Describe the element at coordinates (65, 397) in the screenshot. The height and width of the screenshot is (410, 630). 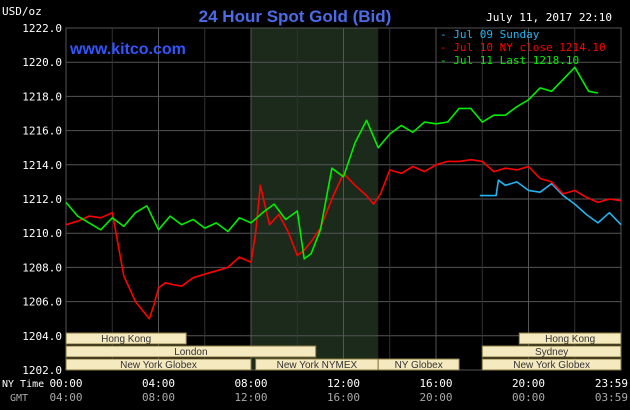
I see `x-tick-label-gmt: 04:00` at that location.